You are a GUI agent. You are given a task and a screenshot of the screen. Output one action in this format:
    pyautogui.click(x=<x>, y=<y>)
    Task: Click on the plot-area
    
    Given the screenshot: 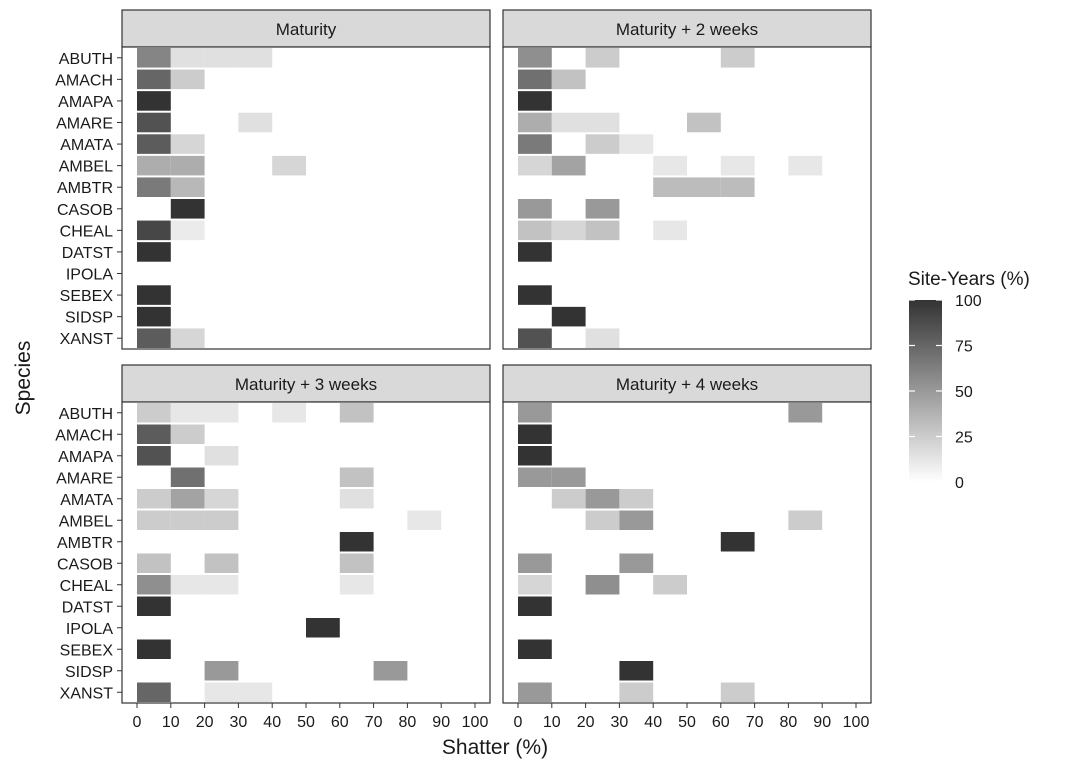 What is the action you would take?
    pyautogui.click(x=687, y=198)
    